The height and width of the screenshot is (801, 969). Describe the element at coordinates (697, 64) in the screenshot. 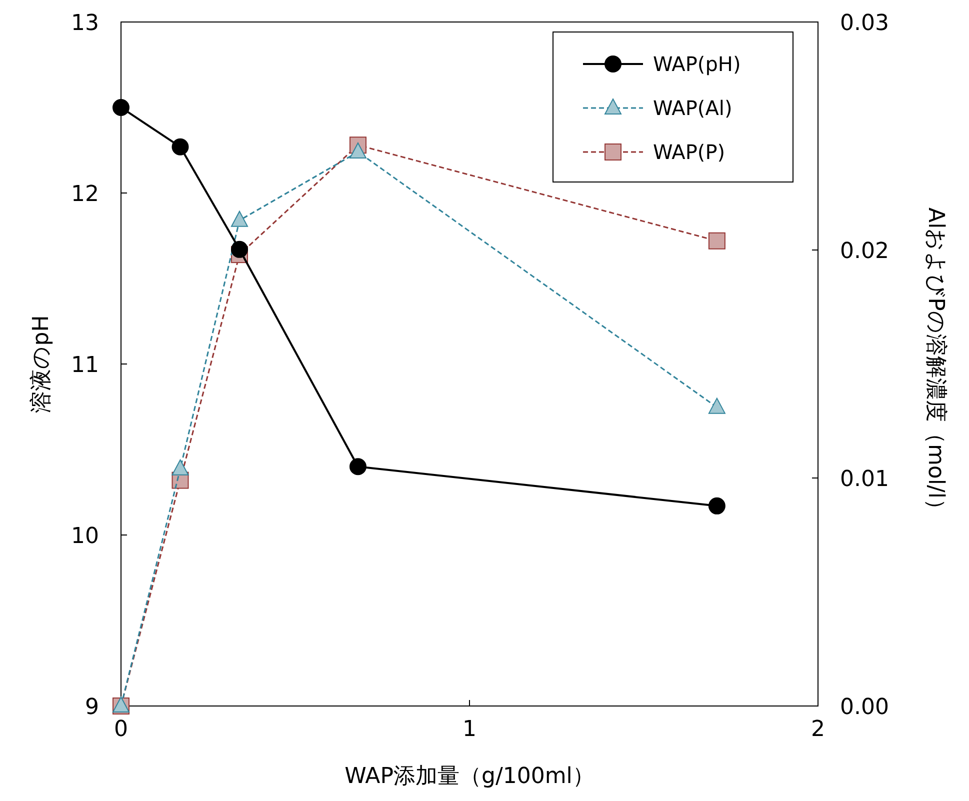

I see `legend-label: WAP(pH)` at that location.